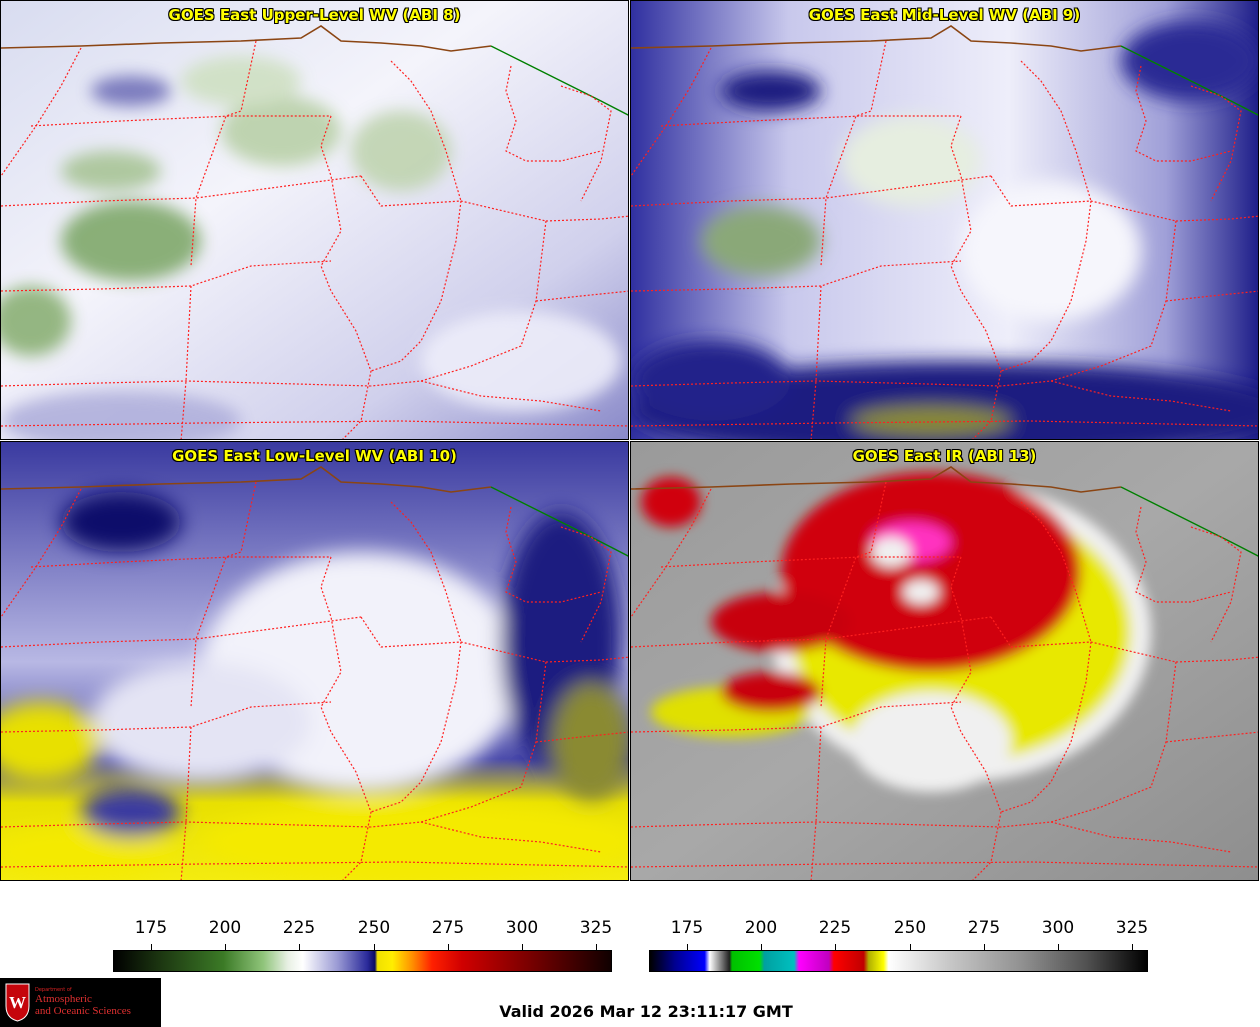  What do you see at coordinates (53, 990) in the screenshot?
I see `logo-department: Department of` at bounding box center [53, 990].